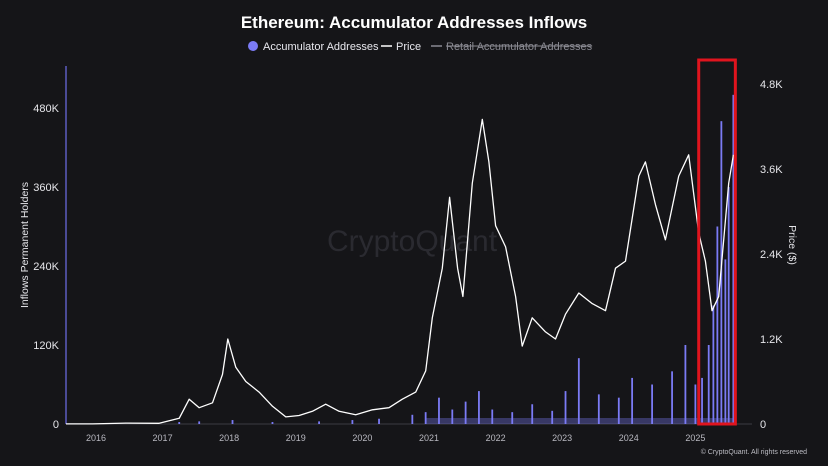 Image resolution: width=828 pixels, height=466 pixels. Describe the element at coordinates (763, 425) in the screenshot. I see `y-right-tick-label: 0` at that location.